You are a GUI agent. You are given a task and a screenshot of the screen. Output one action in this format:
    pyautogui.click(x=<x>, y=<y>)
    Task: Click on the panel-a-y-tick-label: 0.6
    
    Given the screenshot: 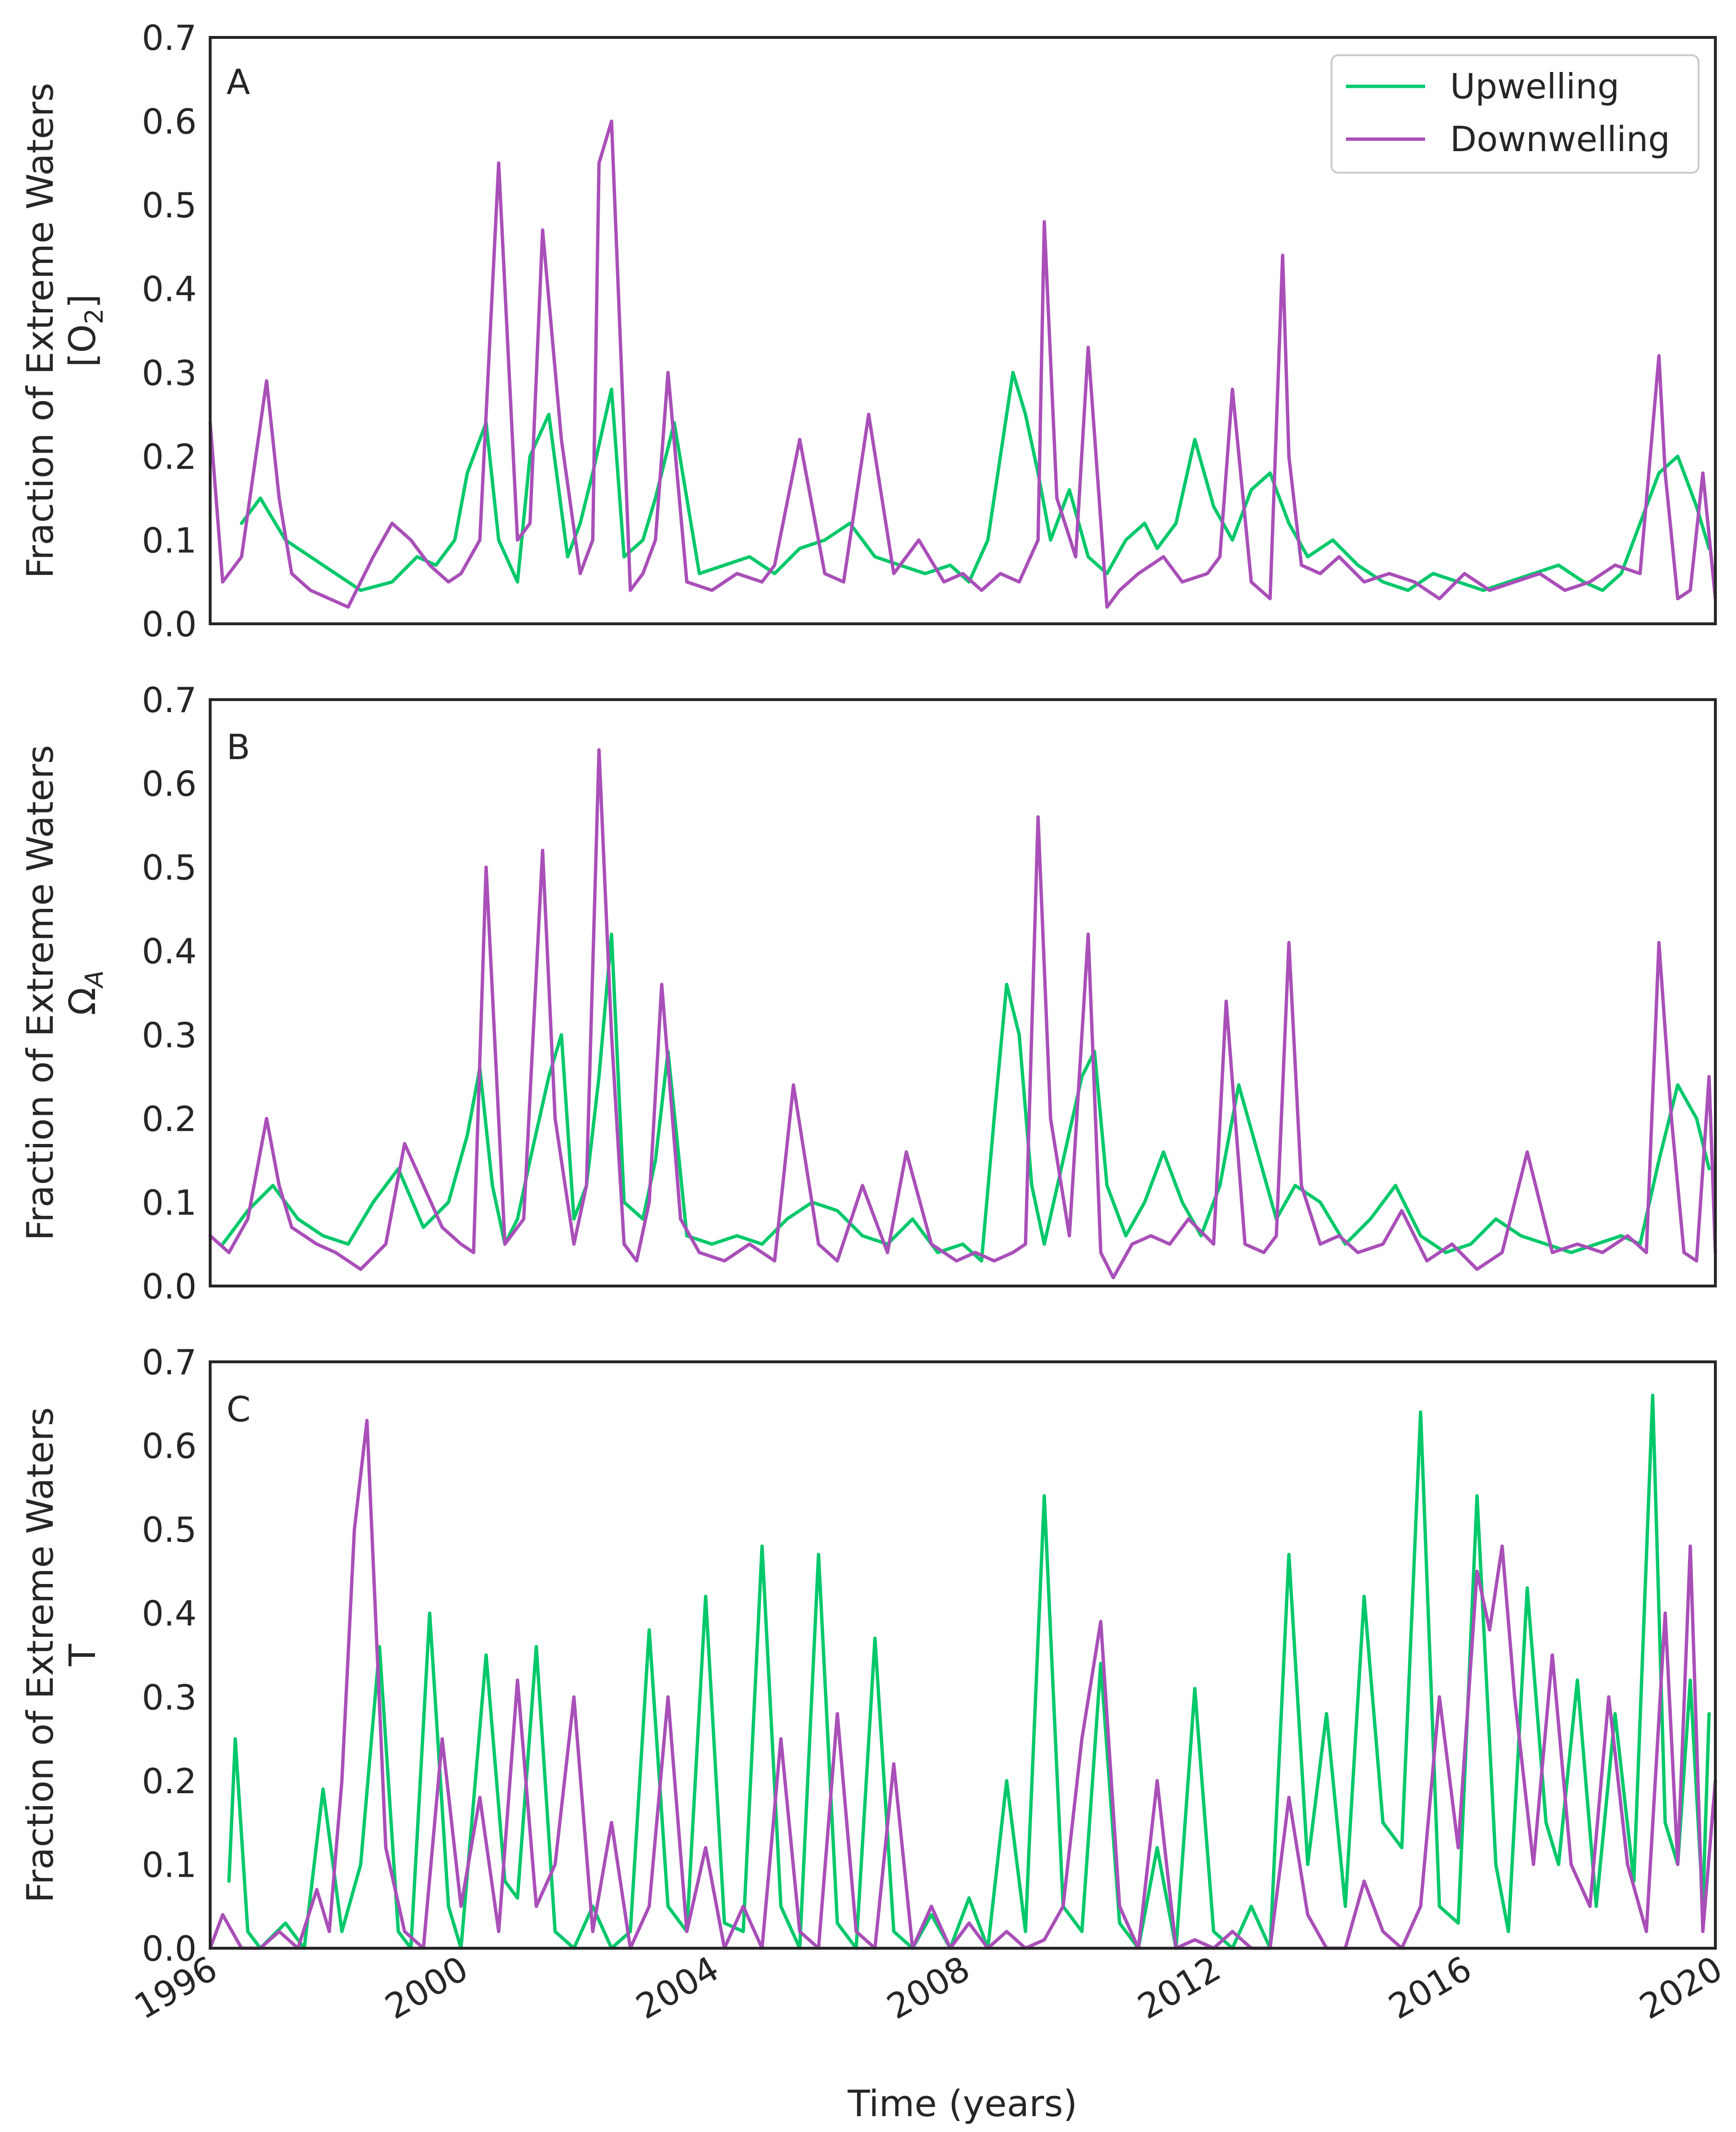 What is the action you would take?
    pyautogui.click(x=169, y=122)
    